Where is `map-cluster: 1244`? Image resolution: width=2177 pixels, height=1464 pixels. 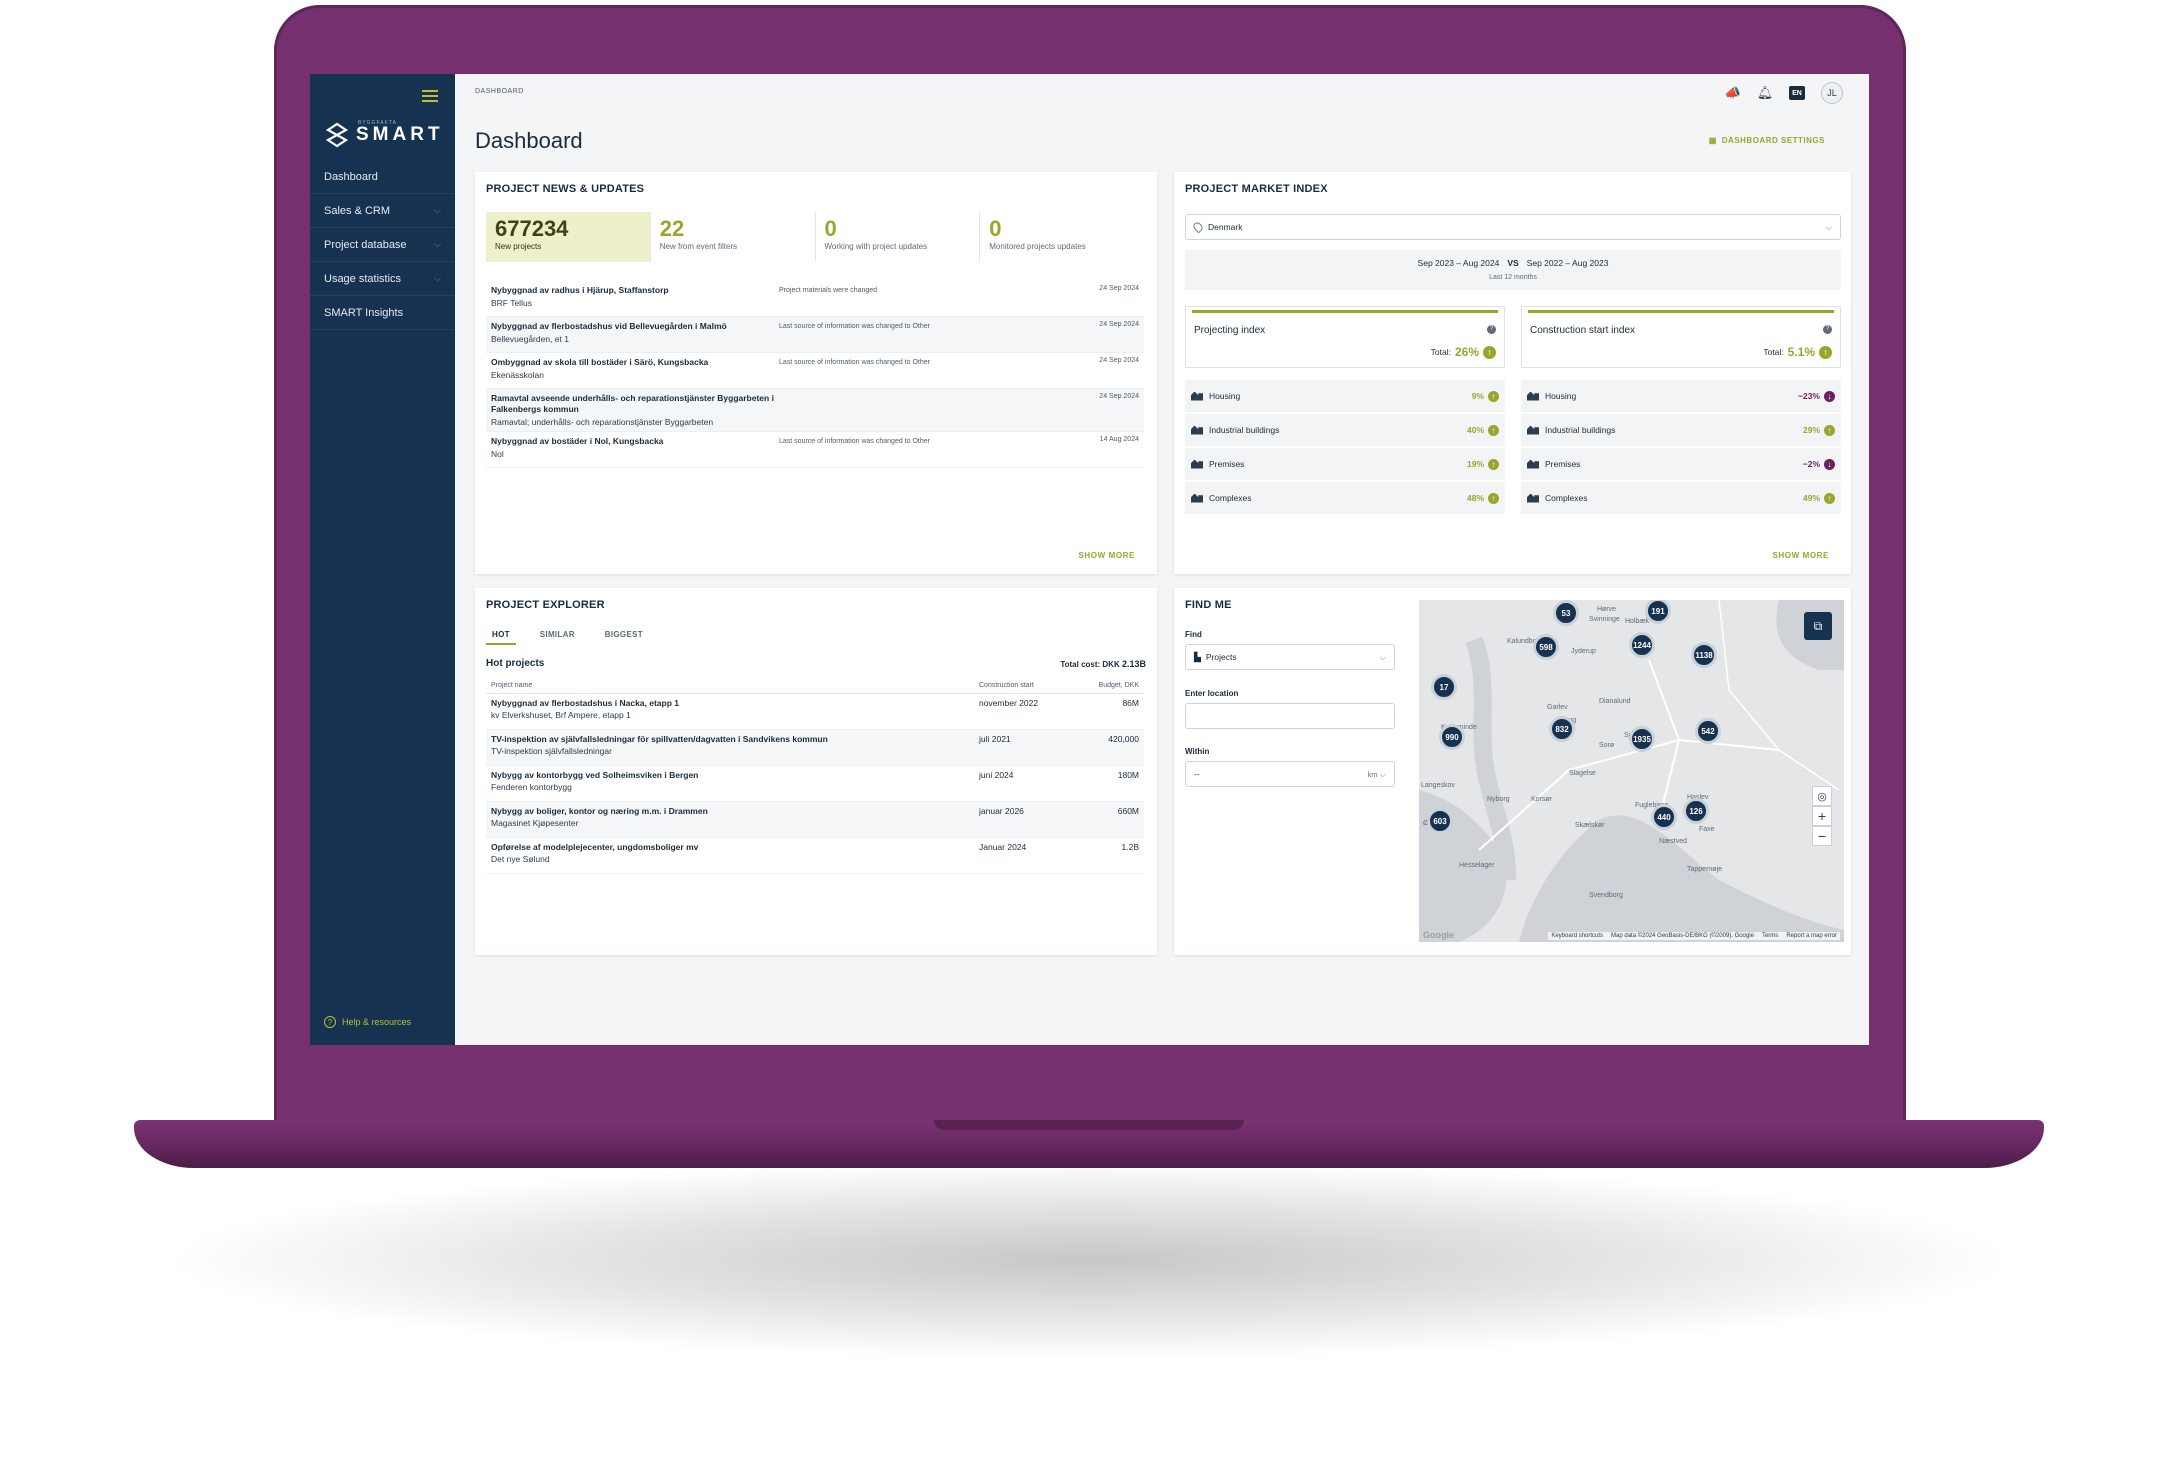 map-cluster: 1244 is located at coordinates (1642, 645).